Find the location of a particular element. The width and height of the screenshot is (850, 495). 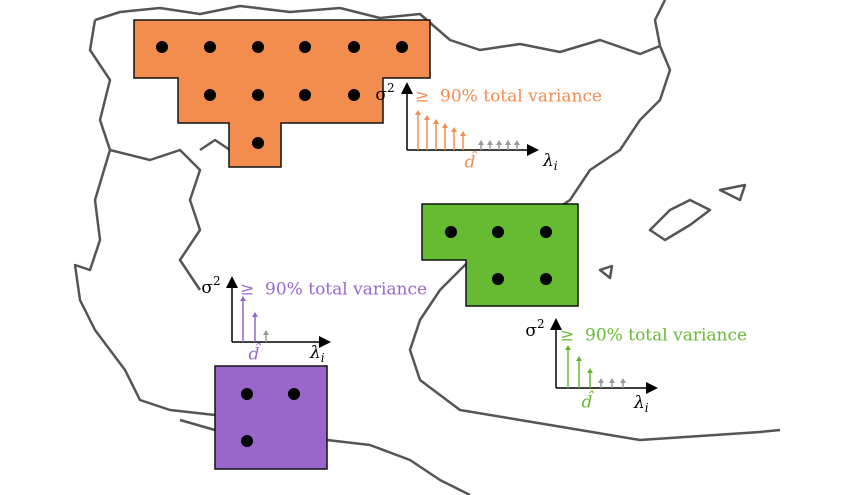

orange-region is located at coordinates (282, 93).